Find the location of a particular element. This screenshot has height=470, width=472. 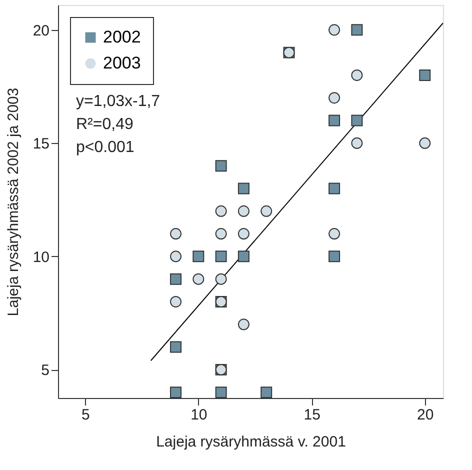

y-tick-label: 10 is located at coordinates (41, 257).